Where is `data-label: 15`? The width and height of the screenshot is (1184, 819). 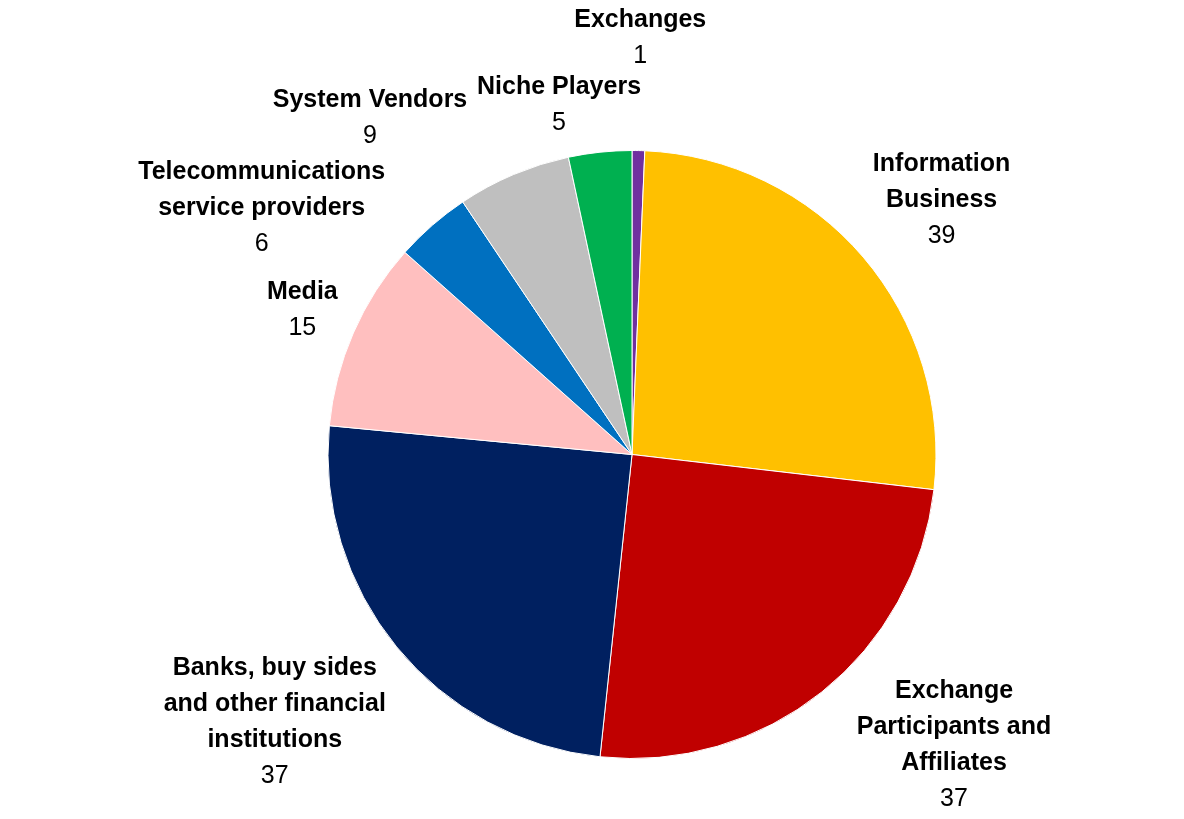
data-label: 15 is located at coordinates (302, 326).